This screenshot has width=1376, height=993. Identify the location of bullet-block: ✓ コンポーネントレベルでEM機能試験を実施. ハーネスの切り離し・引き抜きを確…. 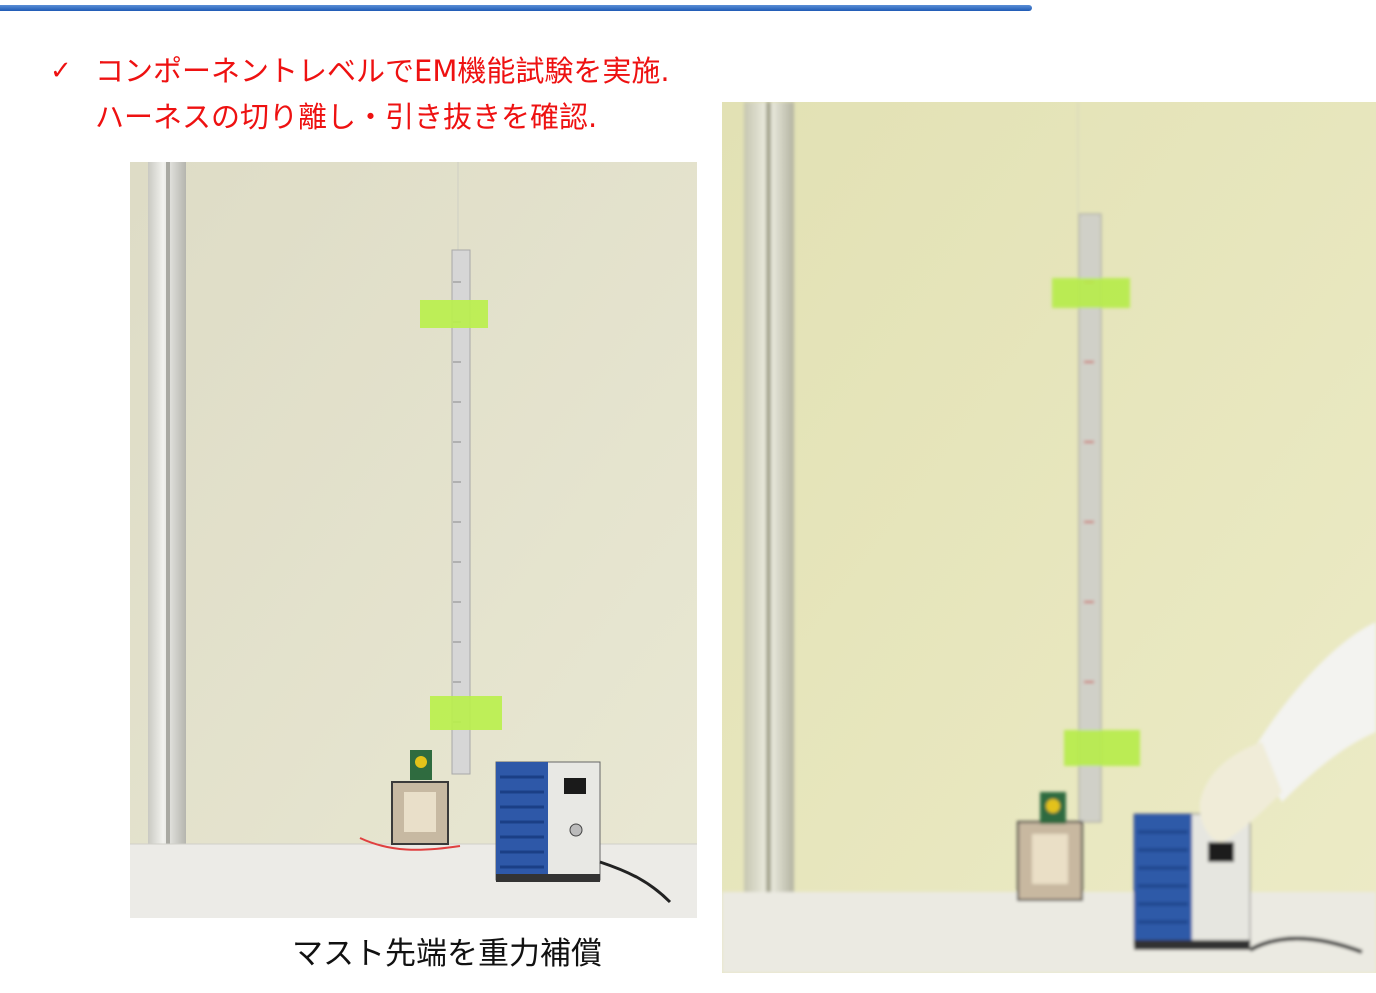
(360, 94).